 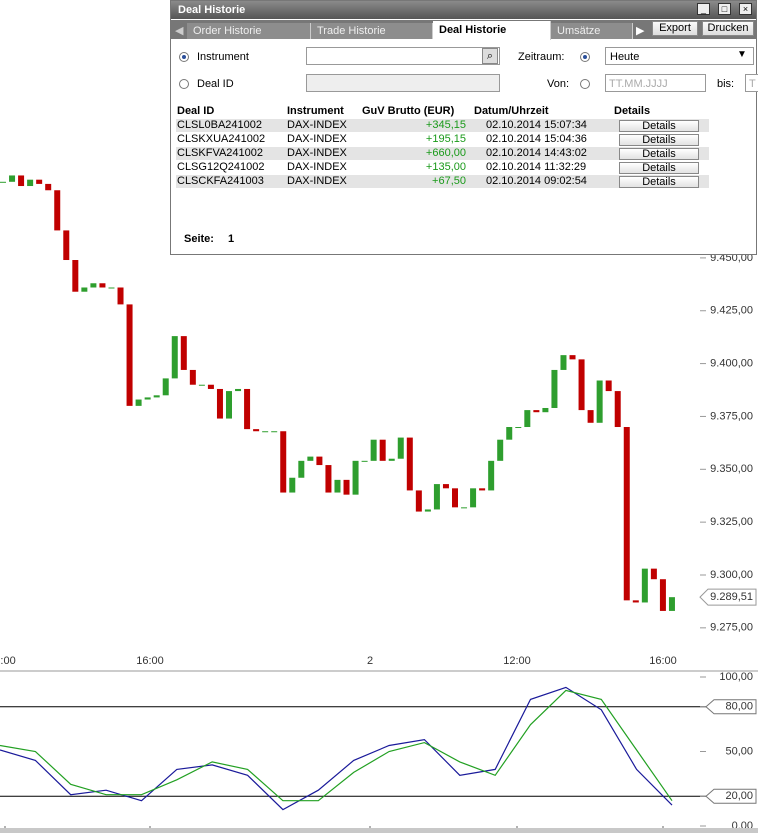 What do you see at coordinates (742, 54) in the screenshot?
I see `dropdown-arrow: ▼` at bounding box center [742, 54].